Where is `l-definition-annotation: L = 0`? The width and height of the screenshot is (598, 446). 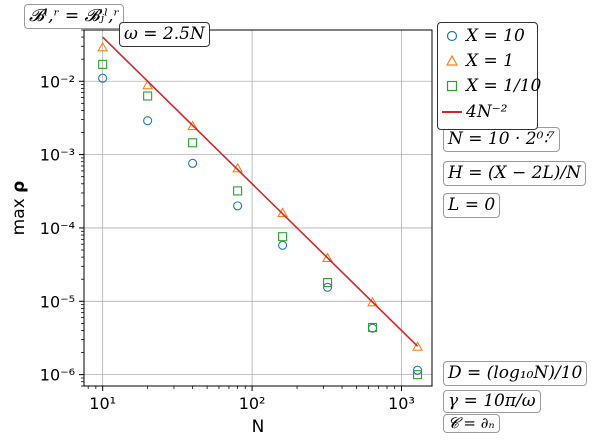
l-definition-annotation: L = 0 is located at coordinates (472, 205).